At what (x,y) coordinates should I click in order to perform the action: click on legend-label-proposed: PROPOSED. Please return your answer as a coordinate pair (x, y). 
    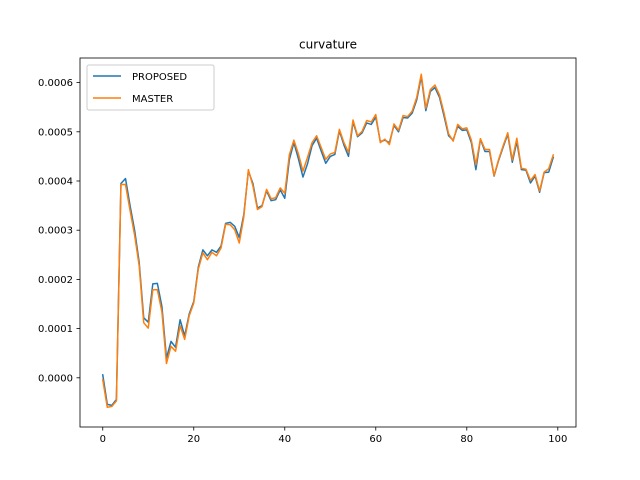
    Looking at the image, I should click on (159, 77).